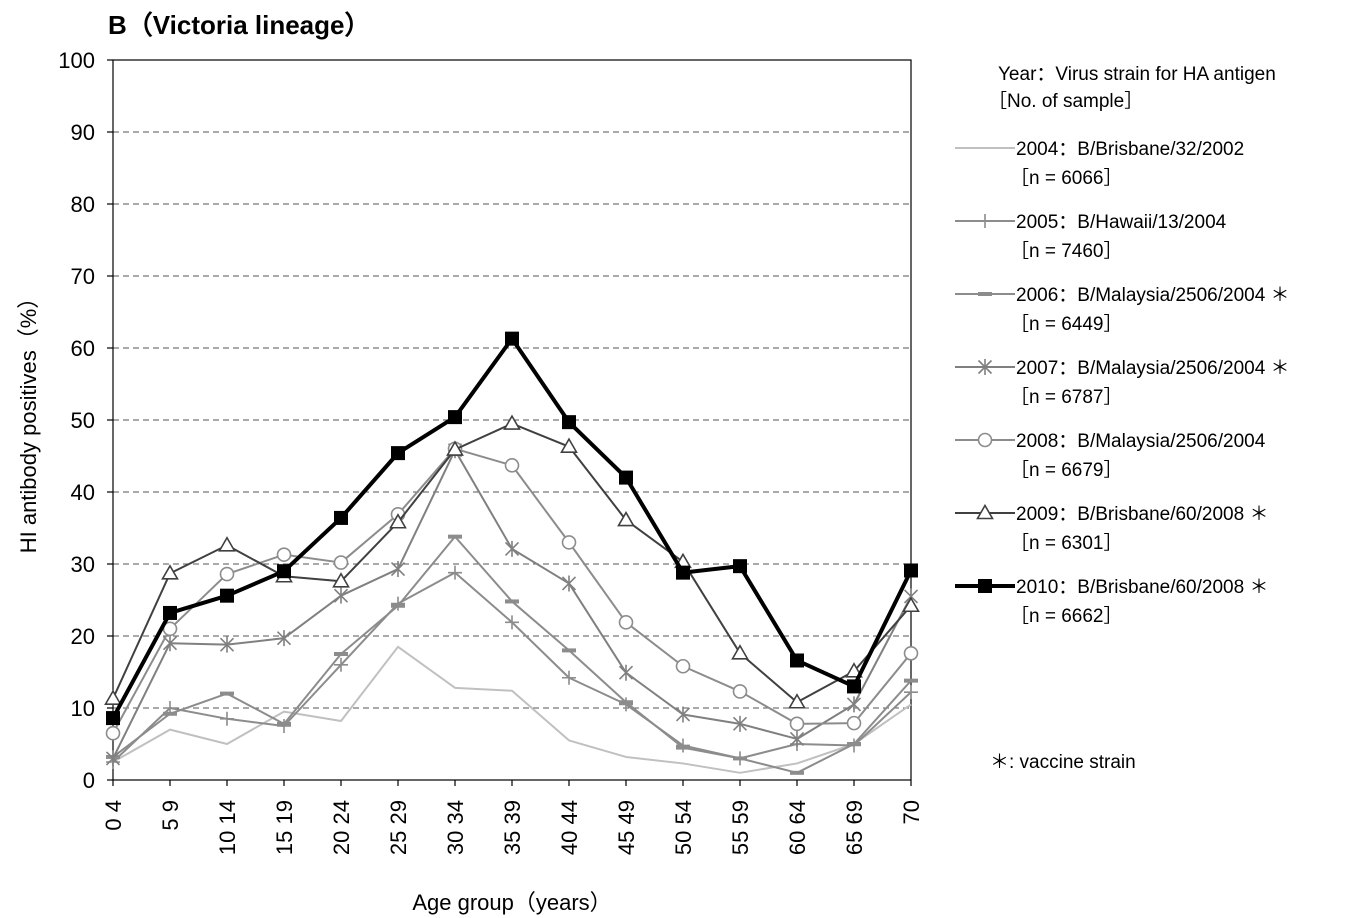 This screenshot has width=1349, height=918. Describe the element at coordinates (83, 708) in the screenshot. I see `y-tick-label: 10` at that location.